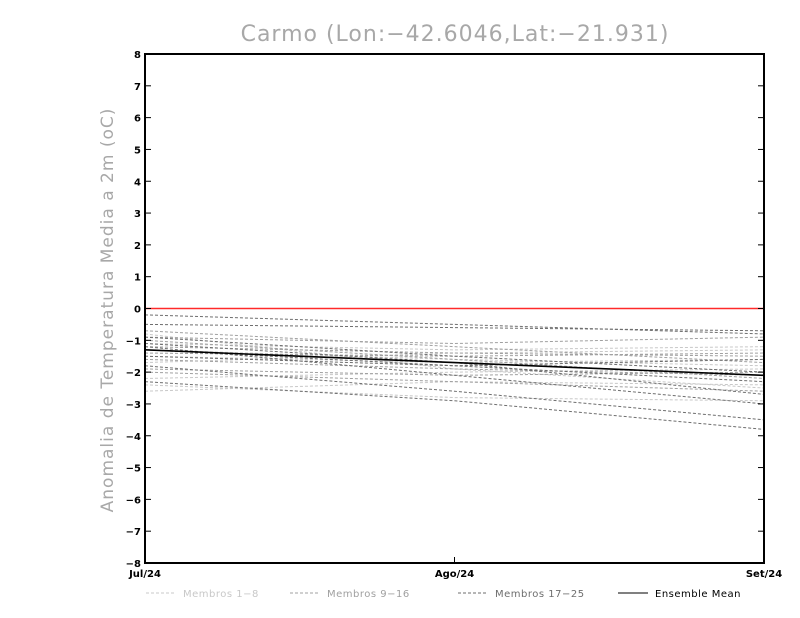 This screenshot has height=618, width=800. Describe the element at coordinates (133, 500) in the screenshot. I see `y-tick-label: −6` at that location.